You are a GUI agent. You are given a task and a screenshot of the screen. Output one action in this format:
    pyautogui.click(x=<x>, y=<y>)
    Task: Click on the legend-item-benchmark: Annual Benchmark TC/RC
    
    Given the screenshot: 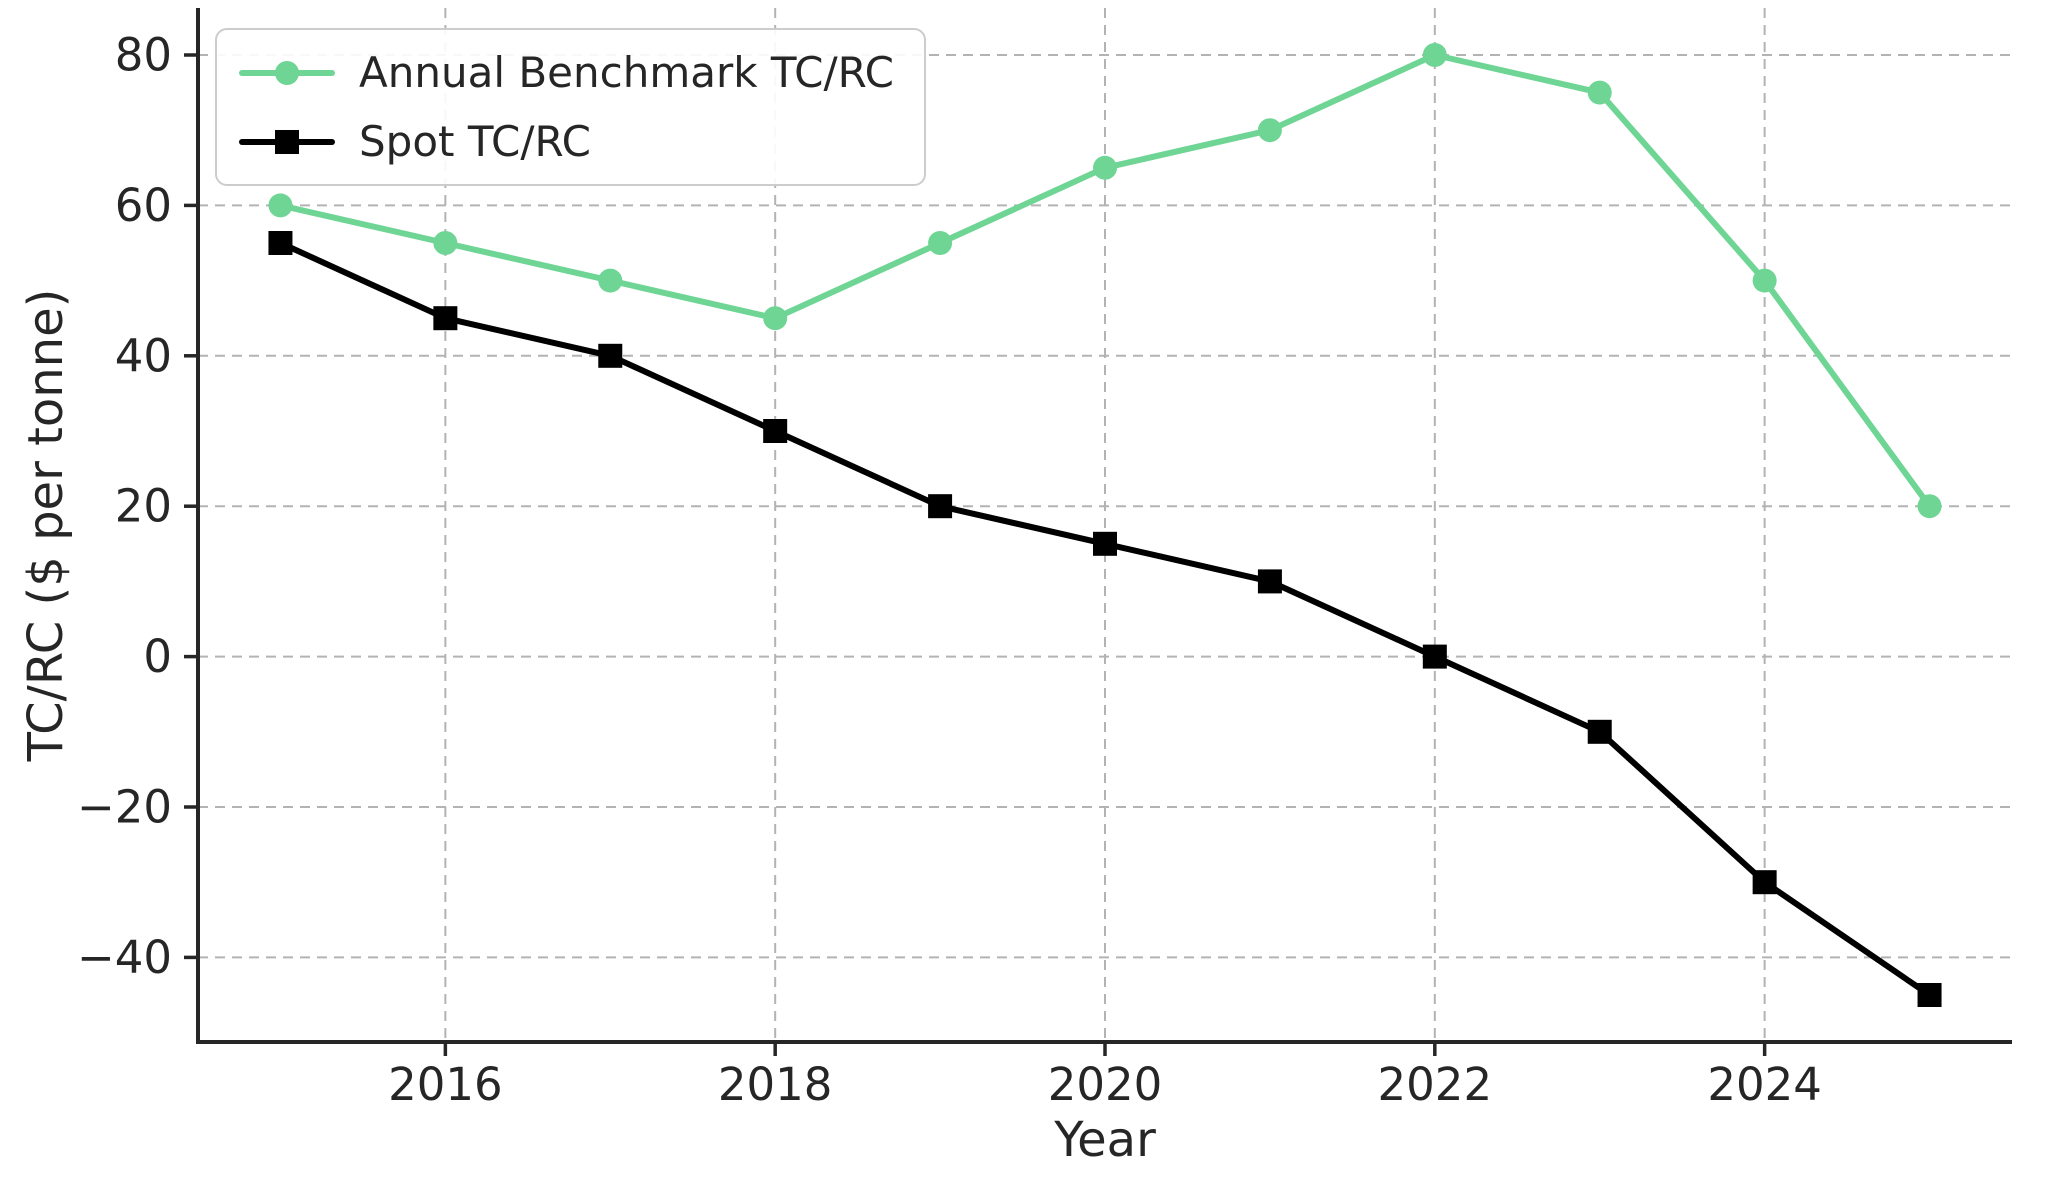 What is the action you would take?
    pyautogui.click(x=566, y=72)
    